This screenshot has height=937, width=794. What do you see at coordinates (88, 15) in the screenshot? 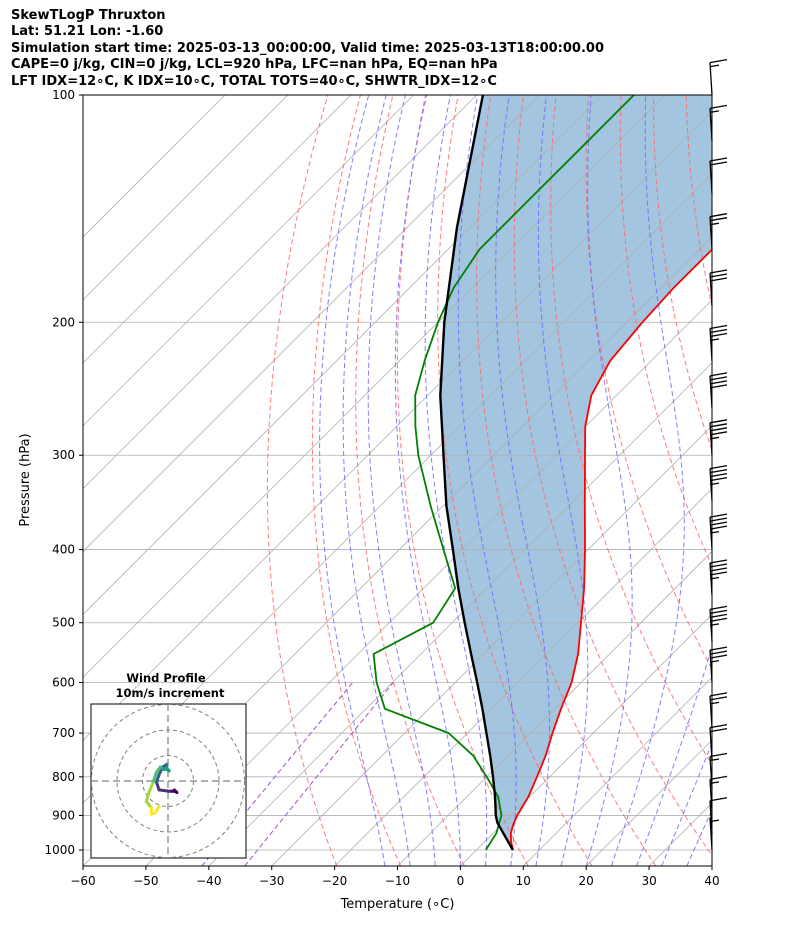
I see `chart-title: SkewTLogP Thruxton` at bounding box center [88, 15].